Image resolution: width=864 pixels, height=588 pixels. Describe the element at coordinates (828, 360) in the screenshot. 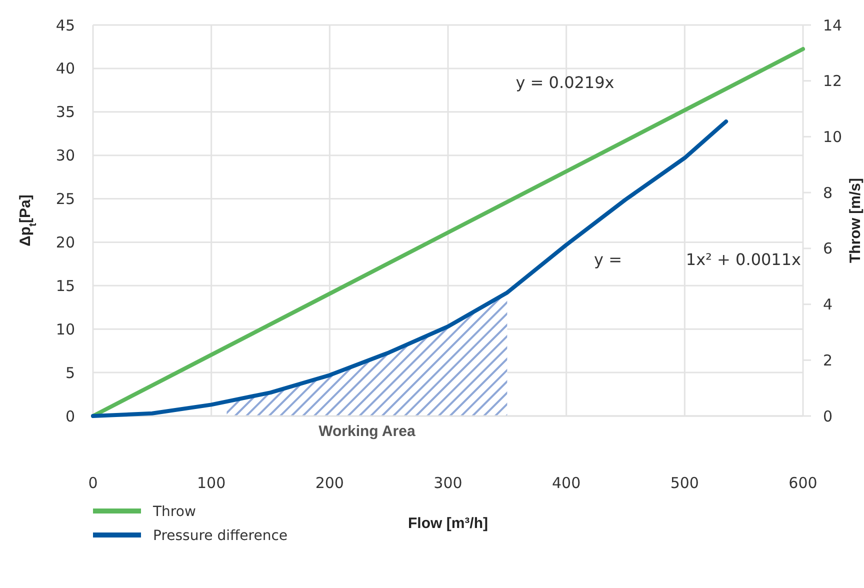

I see `y2-tick-label: 2` at that location.